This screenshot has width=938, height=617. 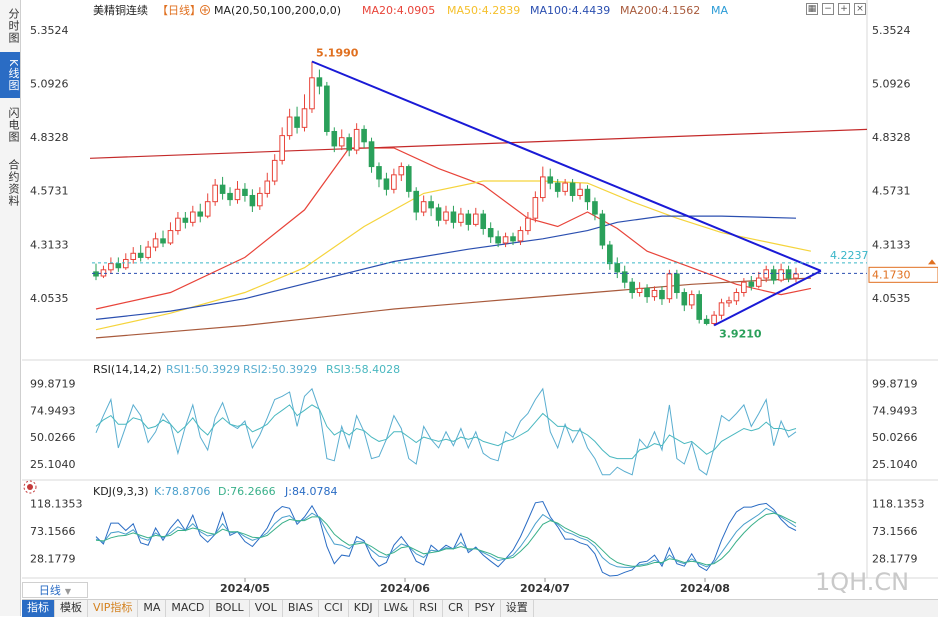 What do you see at coordinates (230, 608) in the screenshot?
I see `indicator-tab: BOLL` at bounding box center [230, 608].